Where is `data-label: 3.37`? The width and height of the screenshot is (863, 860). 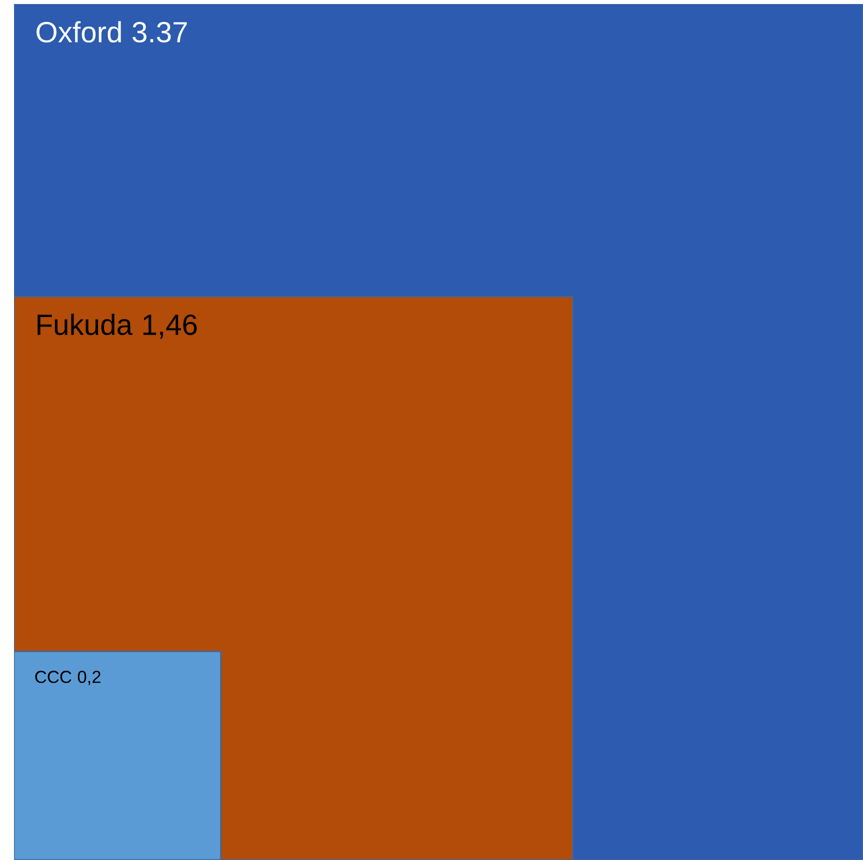
data-label: 3.37 is located at coordinates (159, 32).